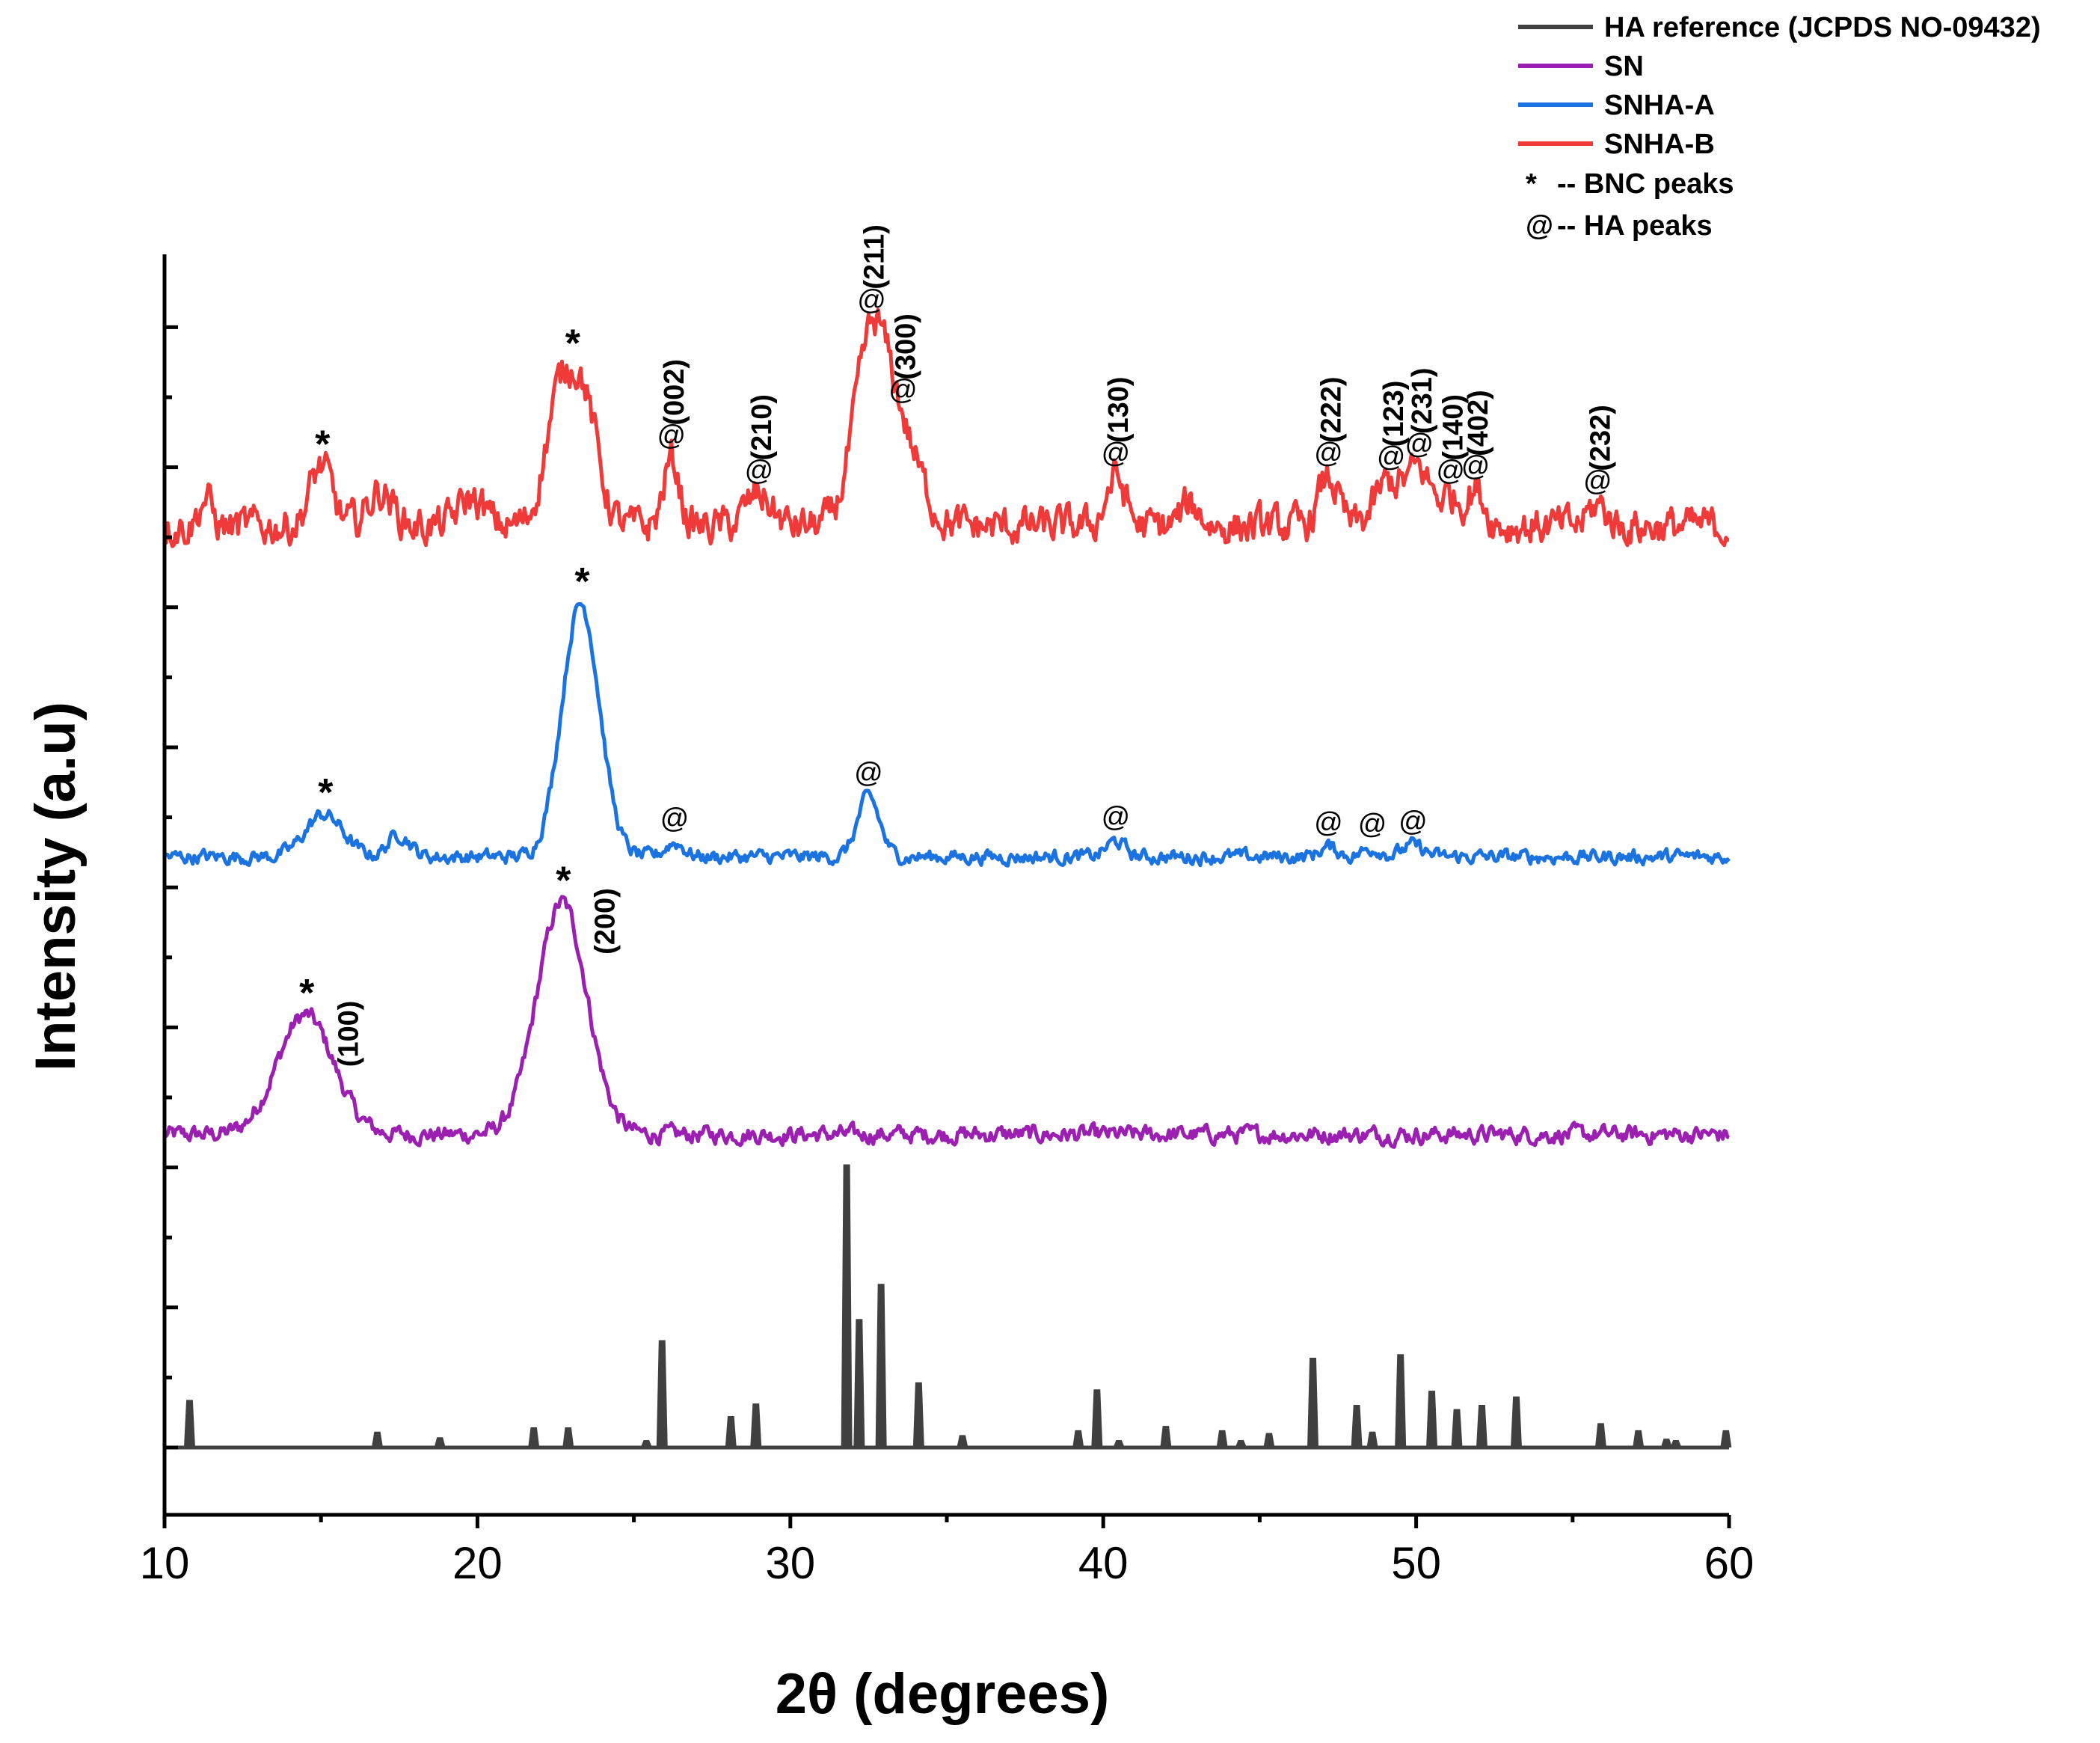 The image size is (2100, 1743). What do you see at coordinates (1103, 1563) in the screenshot?
I see `x-tick-label-40: 40` at bounding box center [1103, 1563].